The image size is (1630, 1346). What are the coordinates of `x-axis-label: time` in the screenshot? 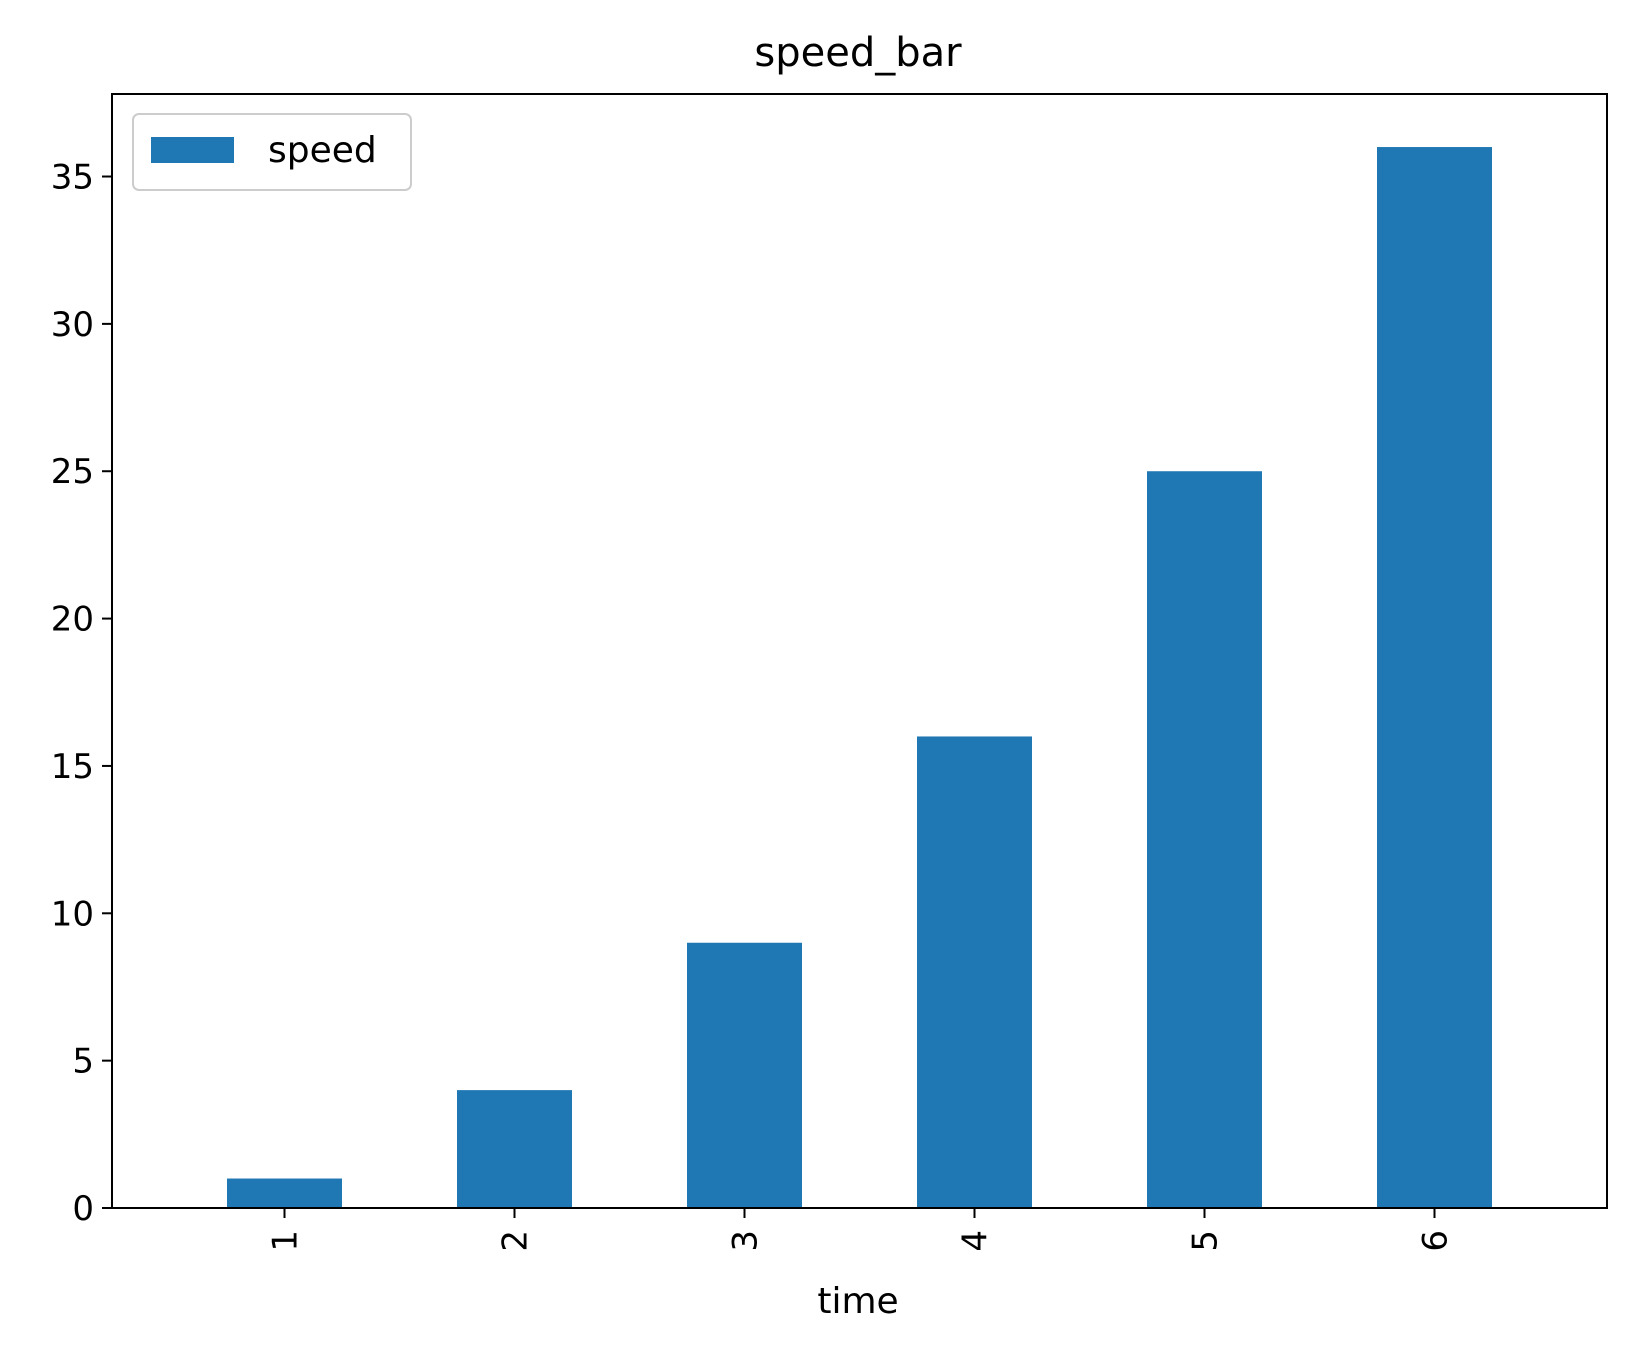 It's located at (857, 1301).